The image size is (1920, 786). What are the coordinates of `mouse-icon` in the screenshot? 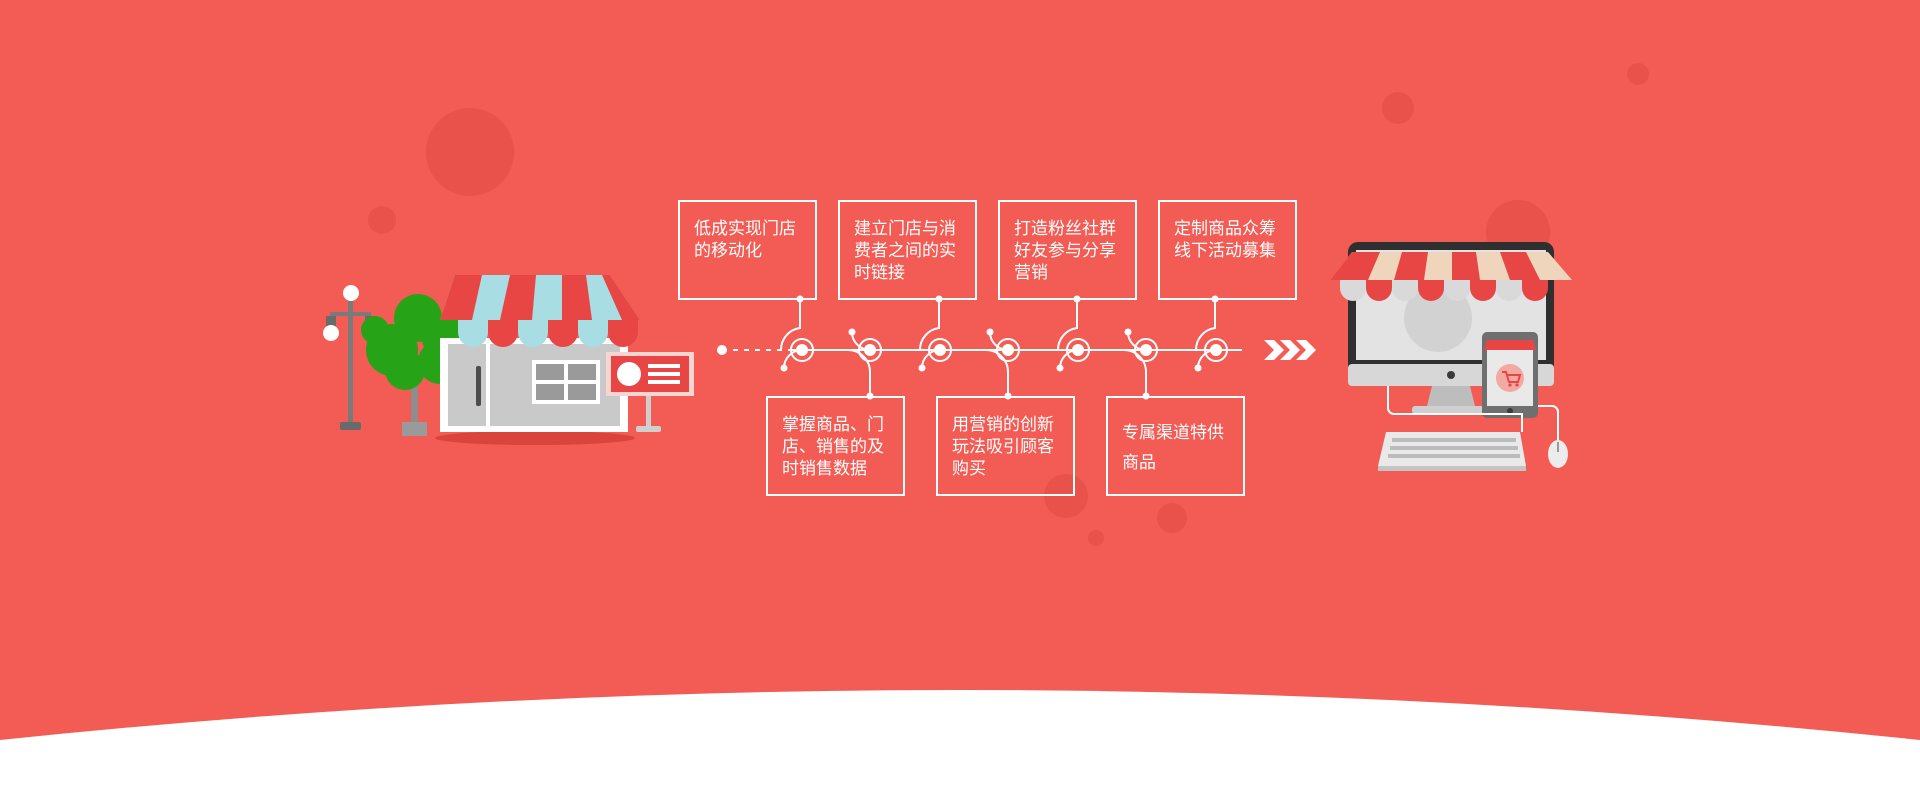 It's located at (1558, 454).